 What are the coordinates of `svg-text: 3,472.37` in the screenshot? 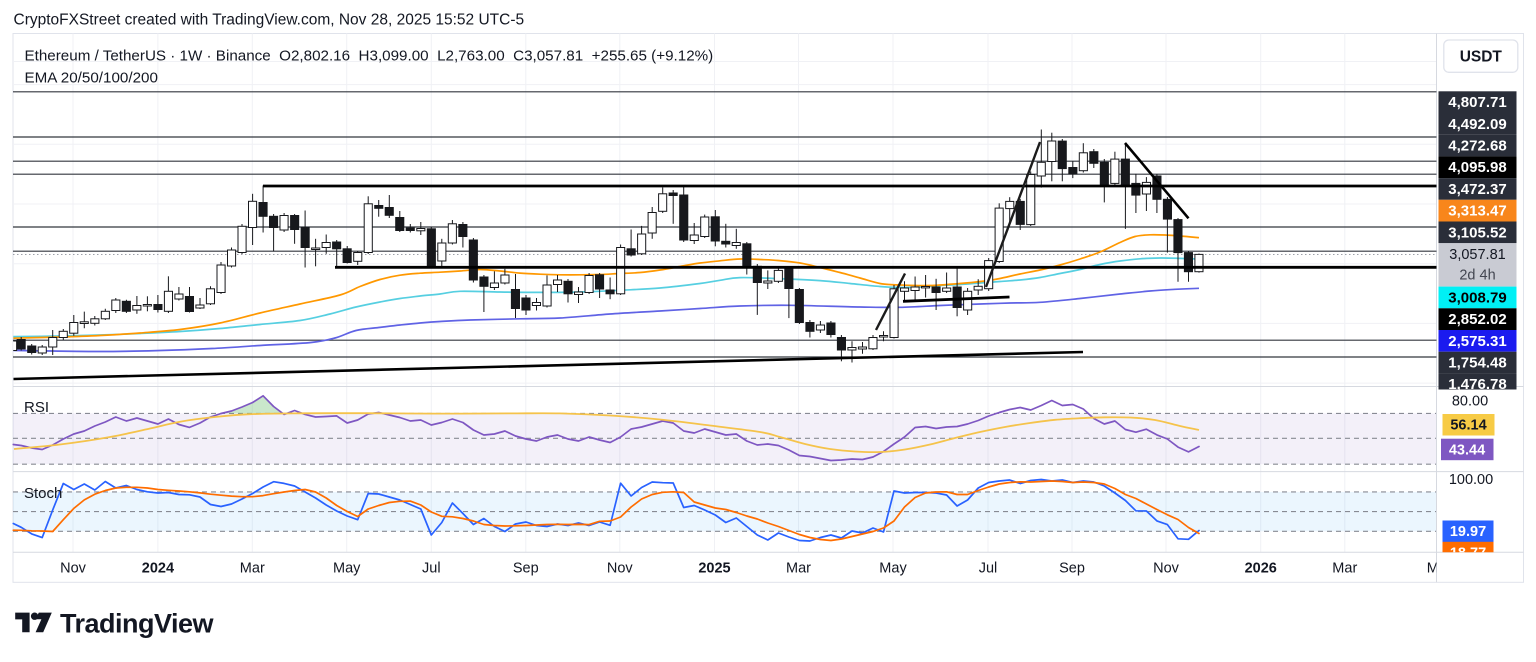 It's located at (1477, 189).